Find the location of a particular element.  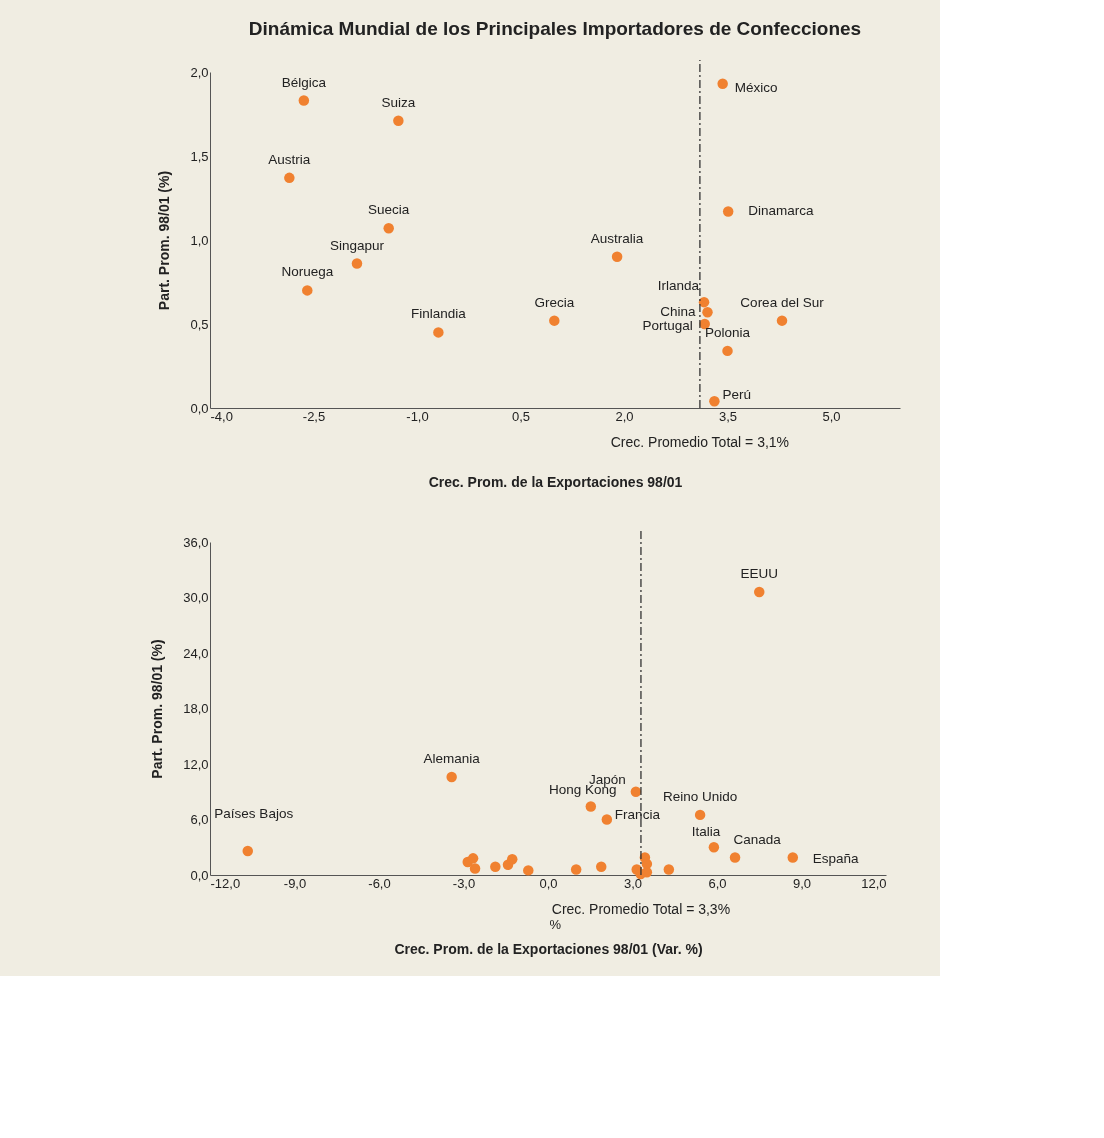

annotation: China is located at coordinates (678, 312).